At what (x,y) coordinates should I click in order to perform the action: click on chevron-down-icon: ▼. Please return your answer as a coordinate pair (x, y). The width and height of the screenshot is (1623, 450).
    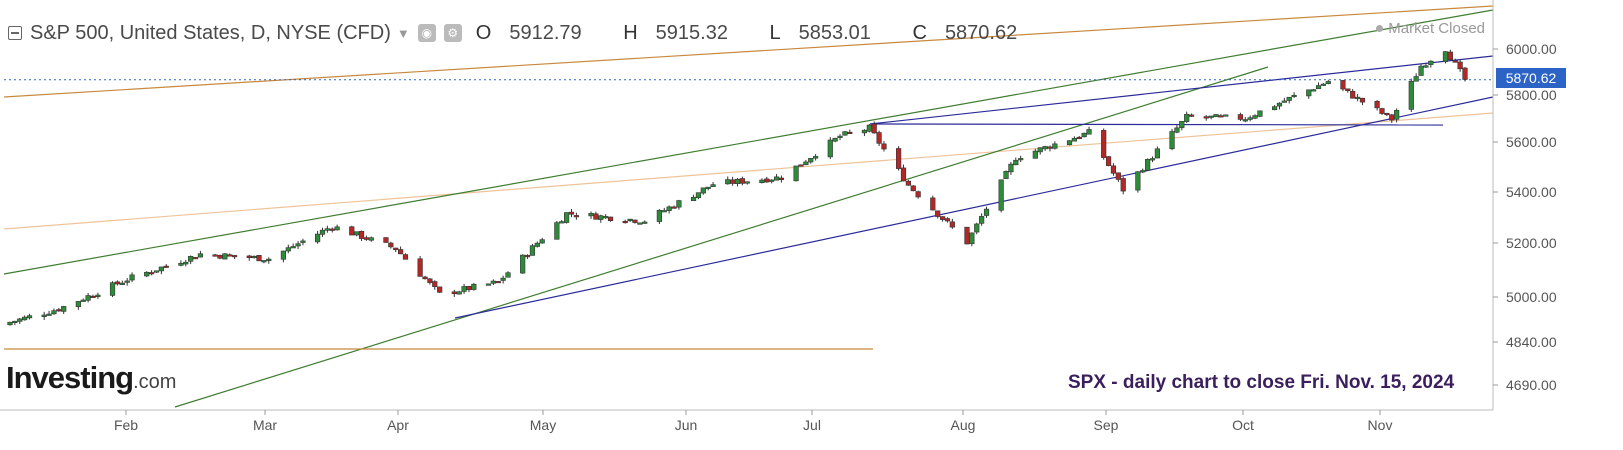
    Looking at the image, I should click on (403, 33).